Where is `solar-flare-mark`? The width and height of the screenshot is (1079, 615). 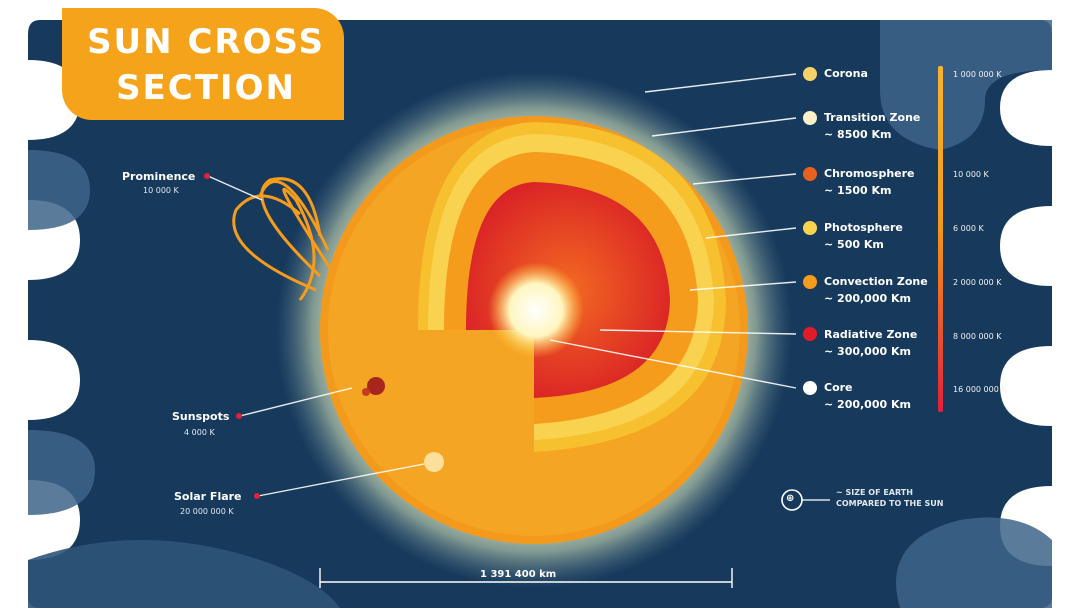 solar-flare-mark is located at coordinates (434, 462).